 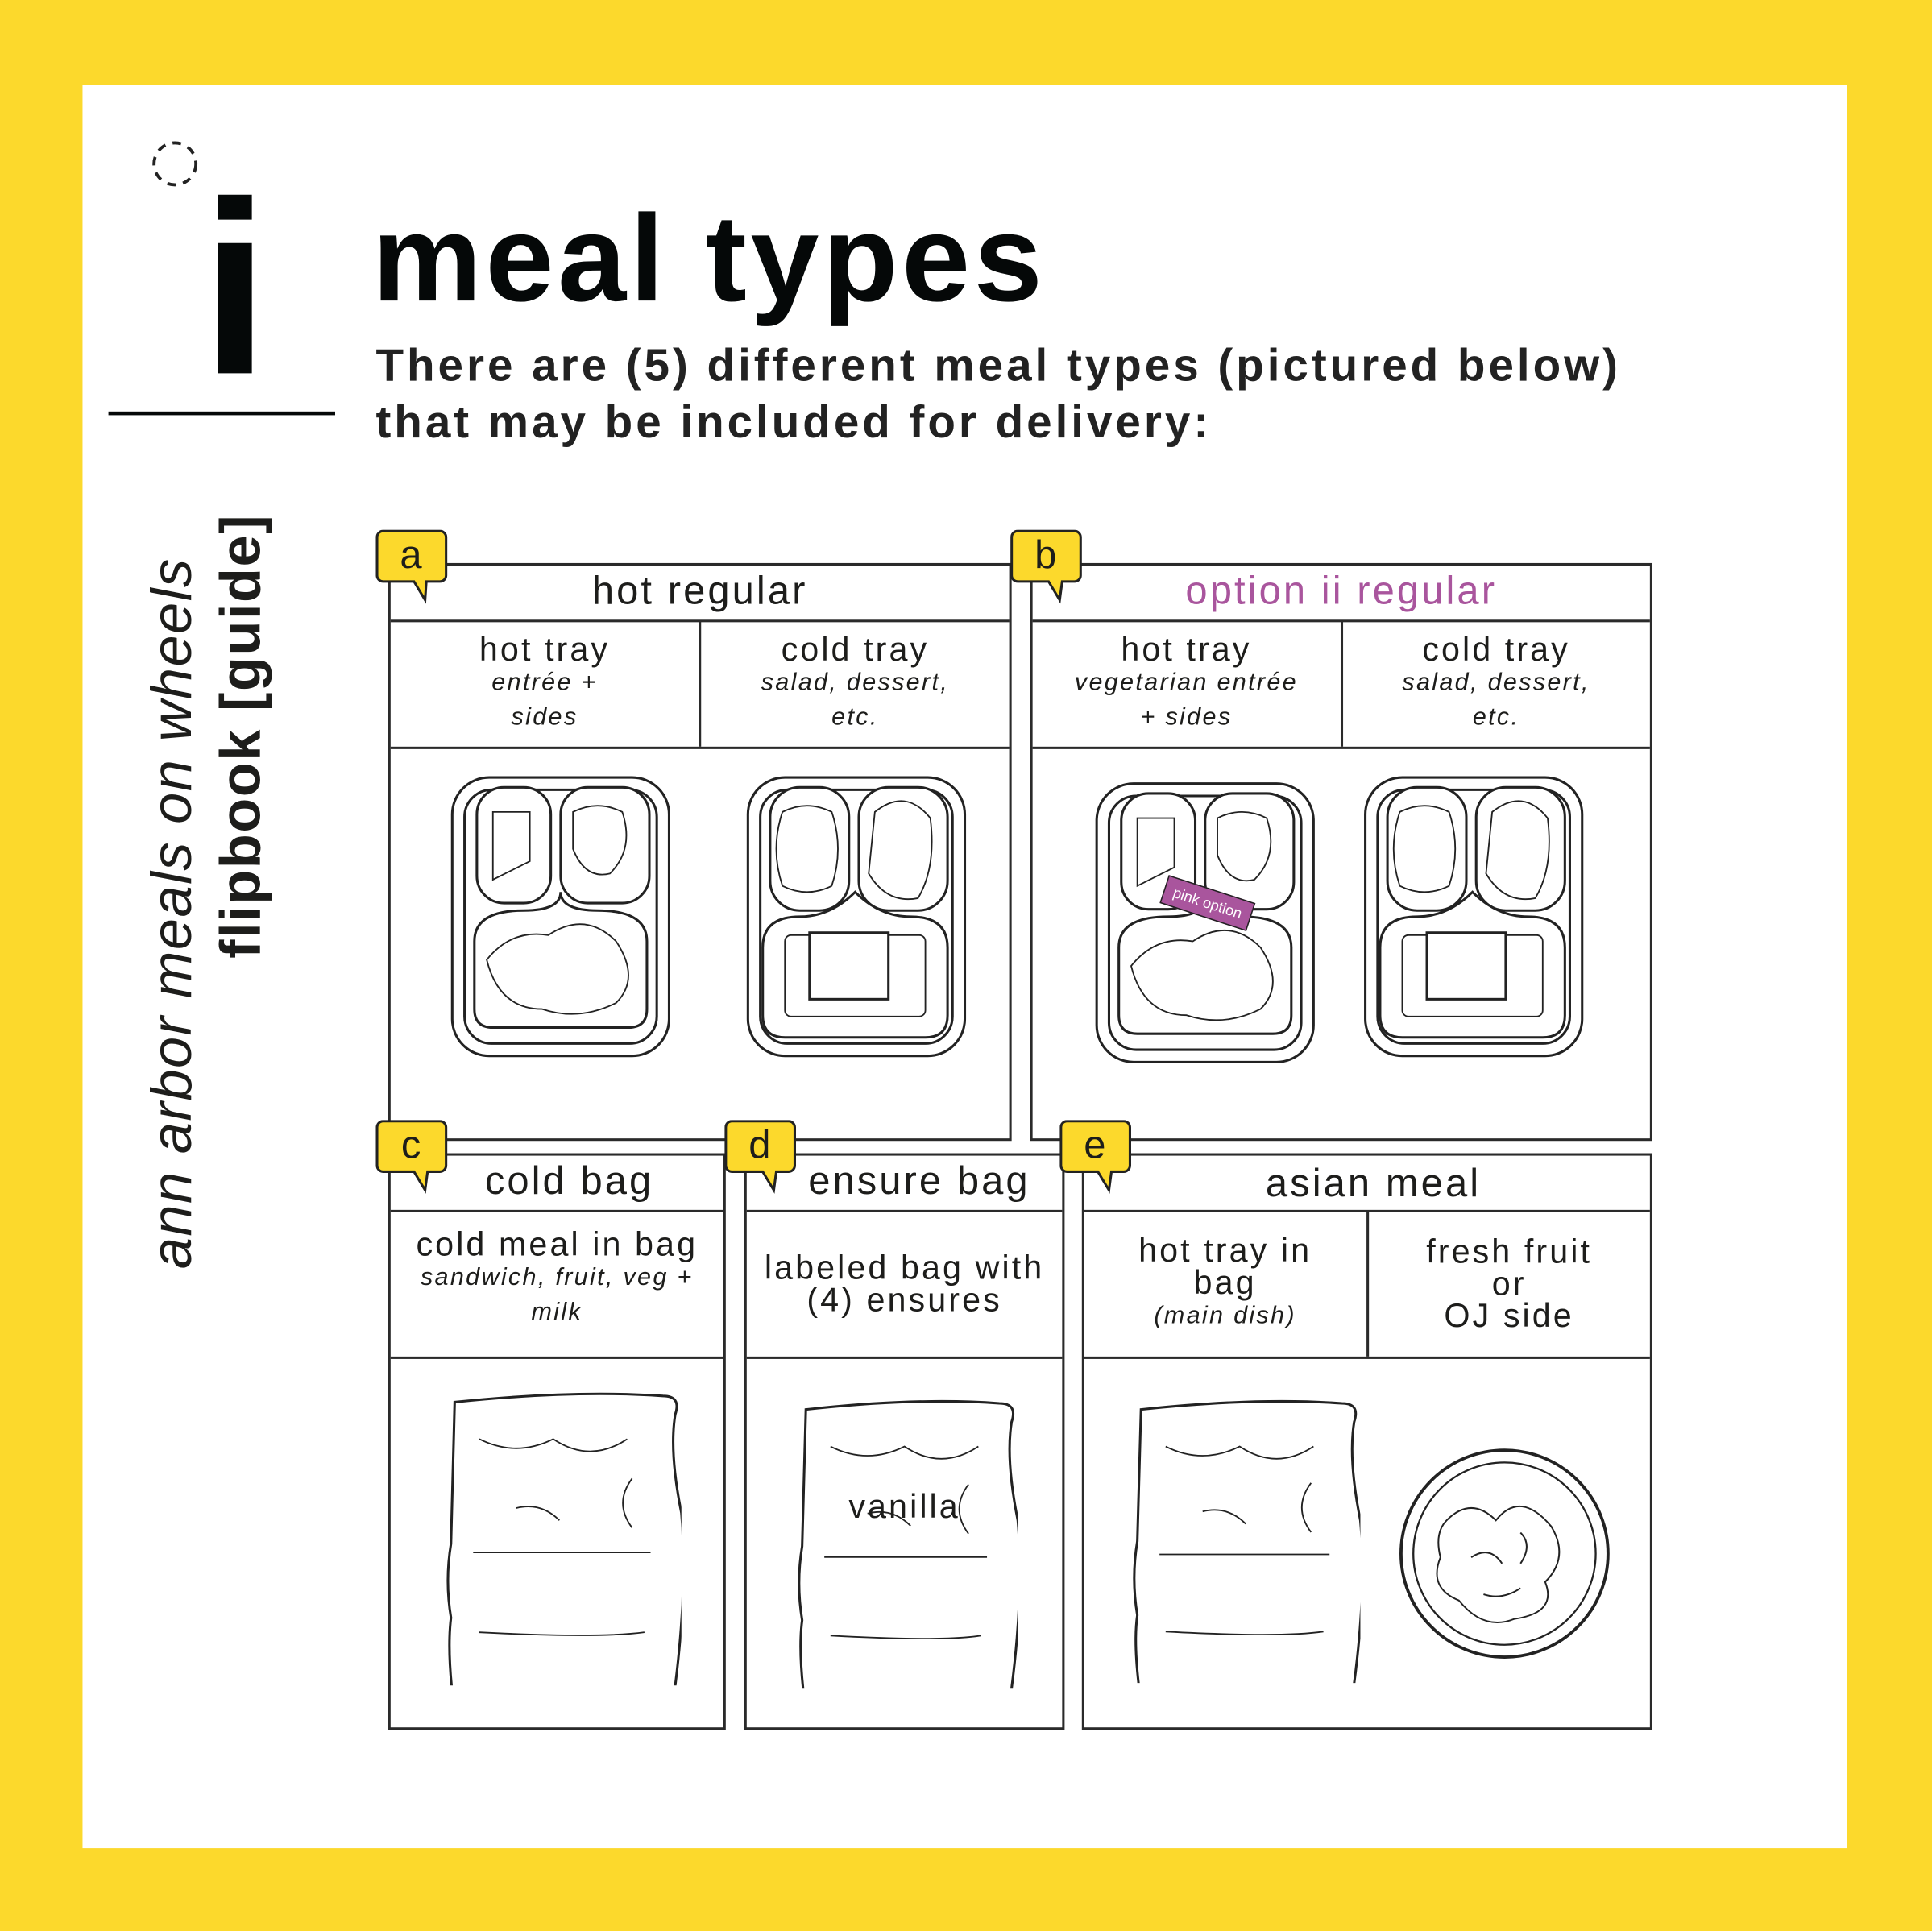 I want to click on dashed-circle-icon, so click(x=175, y=164).